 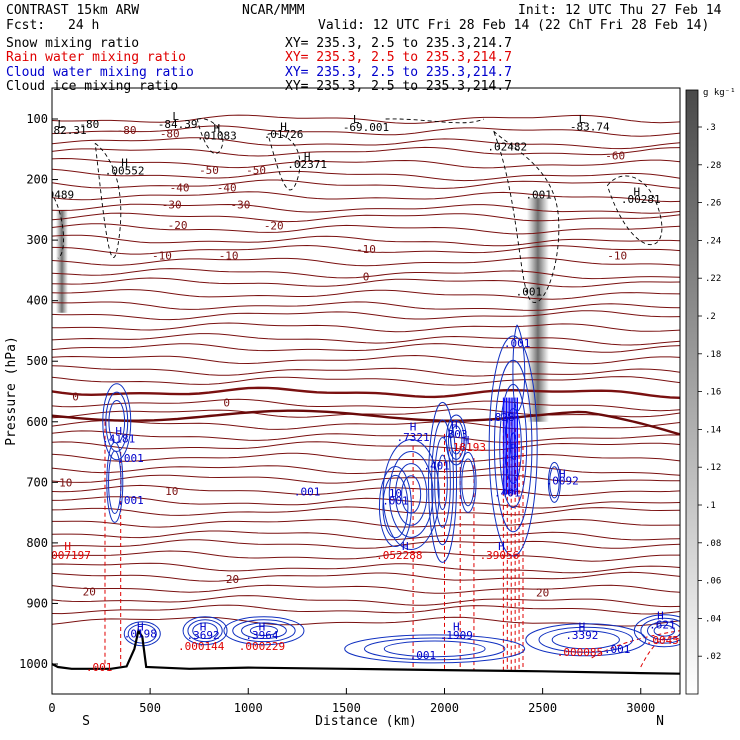 What do you see at coordinates (500, 555) in the screenshot?
I see `contour-annotation: .39056` at bounding box center [500, 555].